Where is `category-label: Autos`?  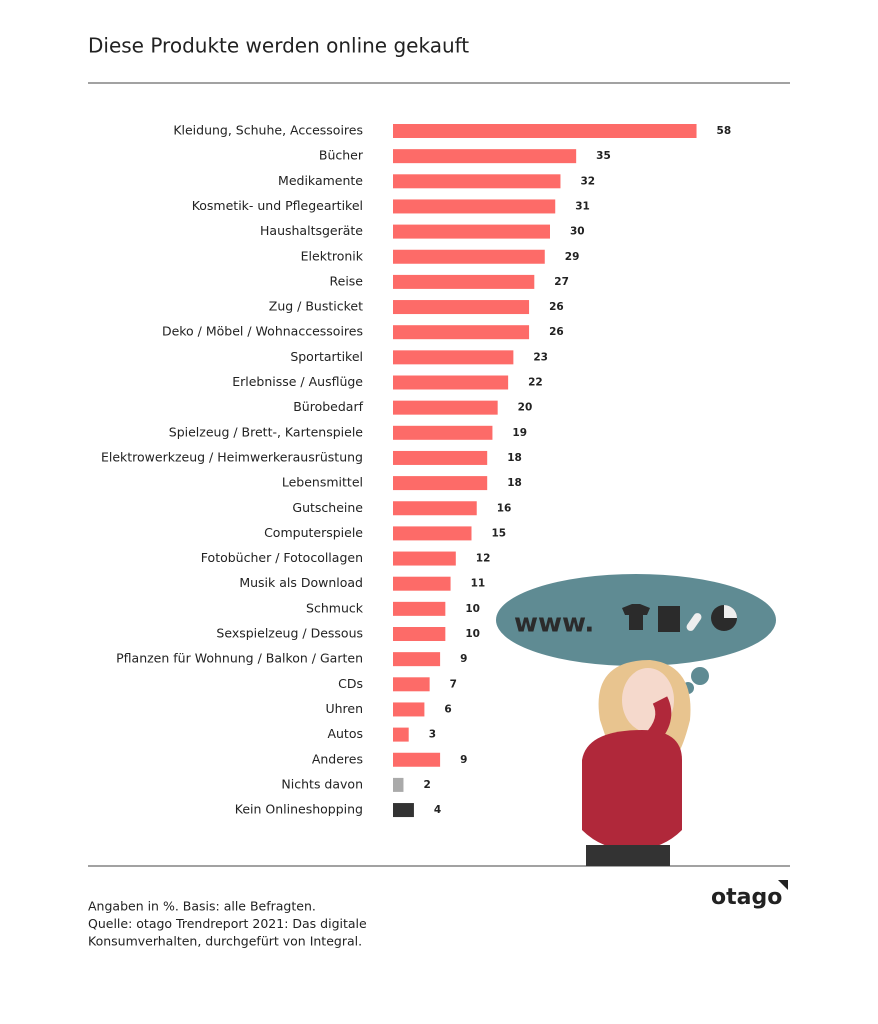
category-label: Autos is located at coordinates (345, 733).